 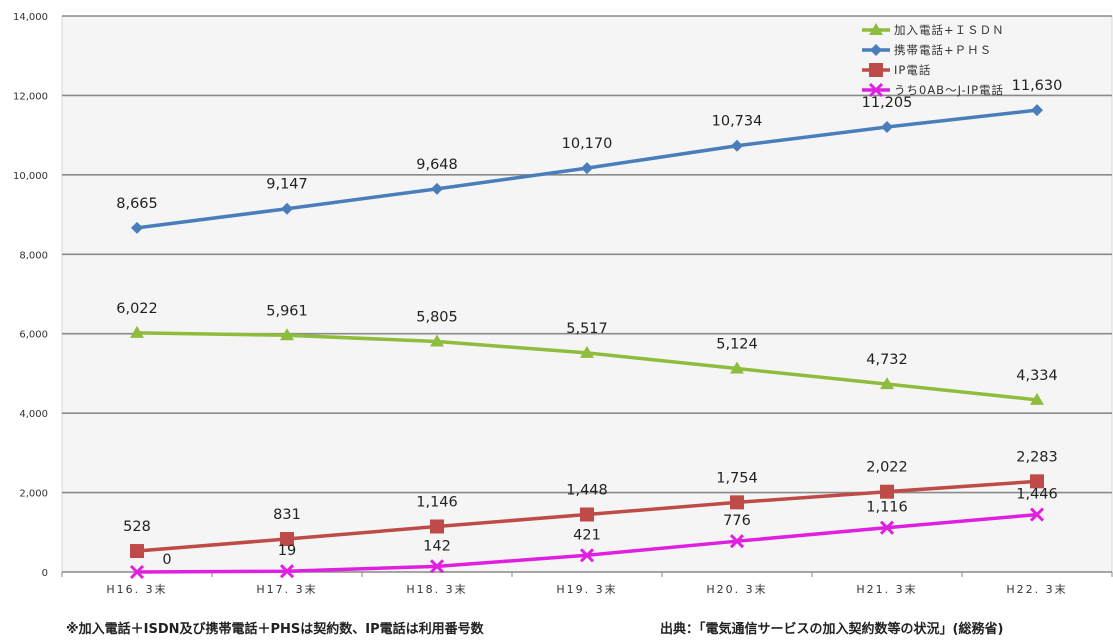 I want to click on footnote-note: ※加入電話＋ISDN及び携帯電話＋PHSは契約数、IP電話は利用番号数, so click(x=275, y=629).